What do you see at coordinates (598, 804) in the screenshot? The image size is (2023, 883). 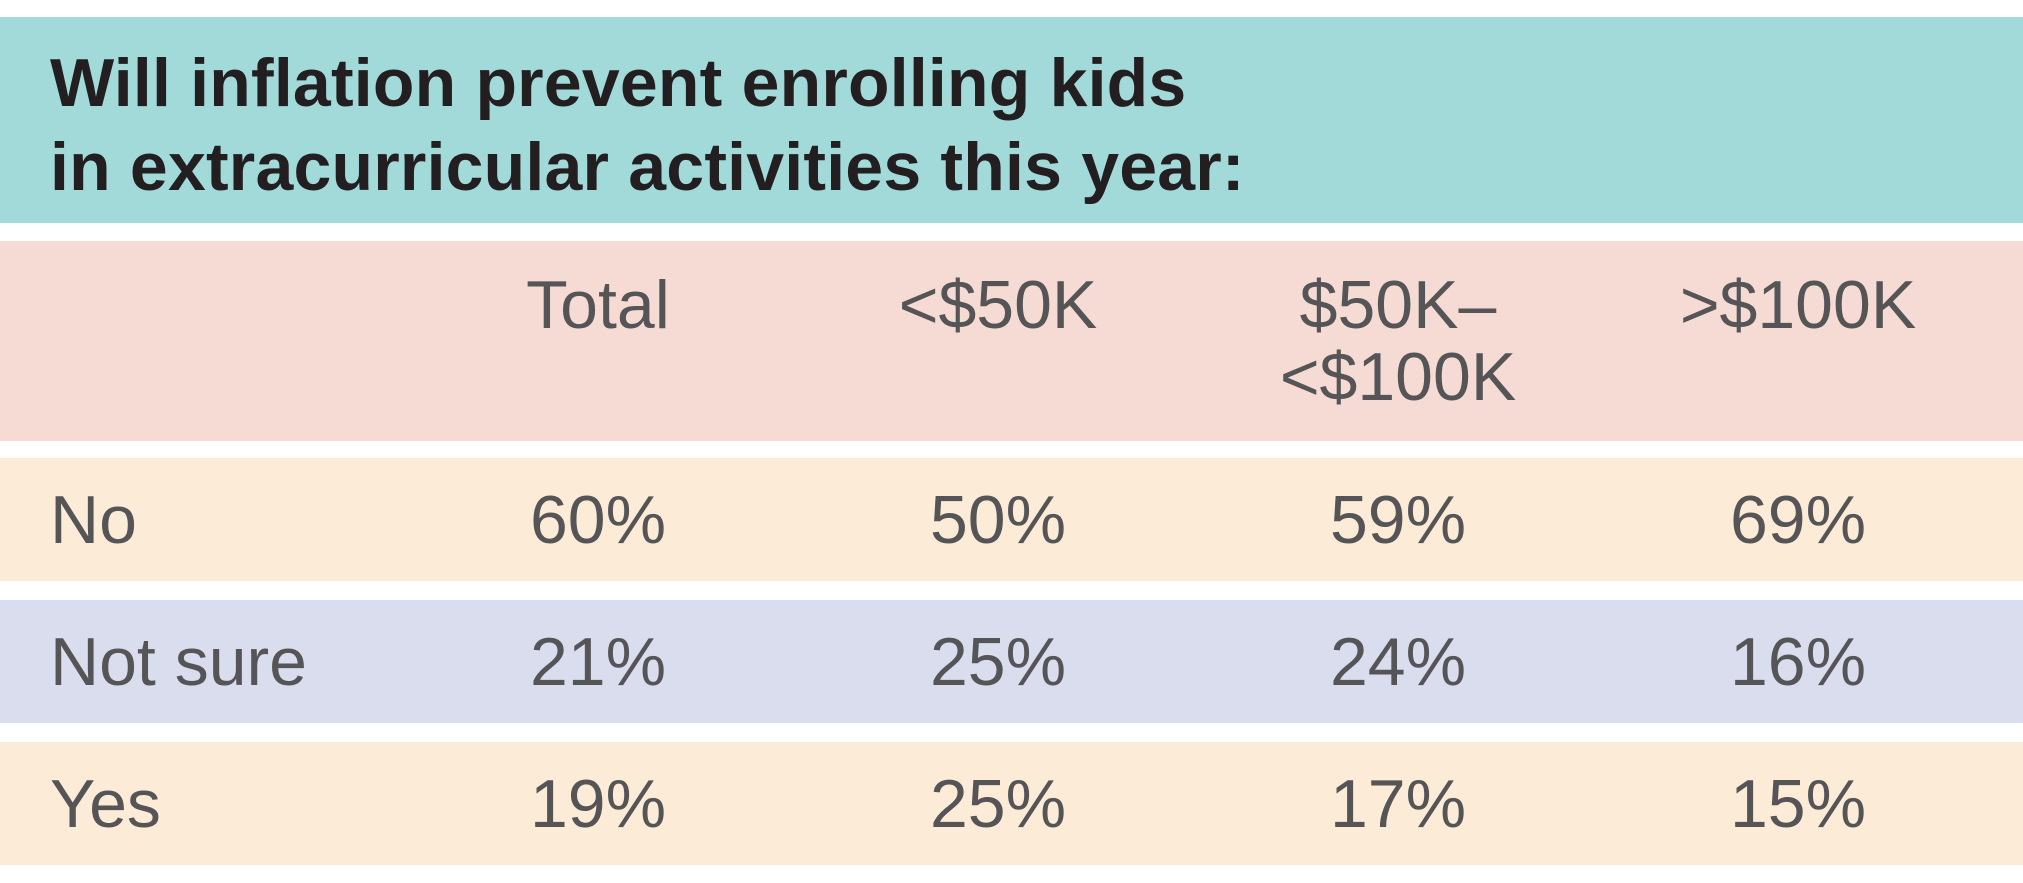 I see `cell-yes-total: 19%` at bounding box center [598, 804].